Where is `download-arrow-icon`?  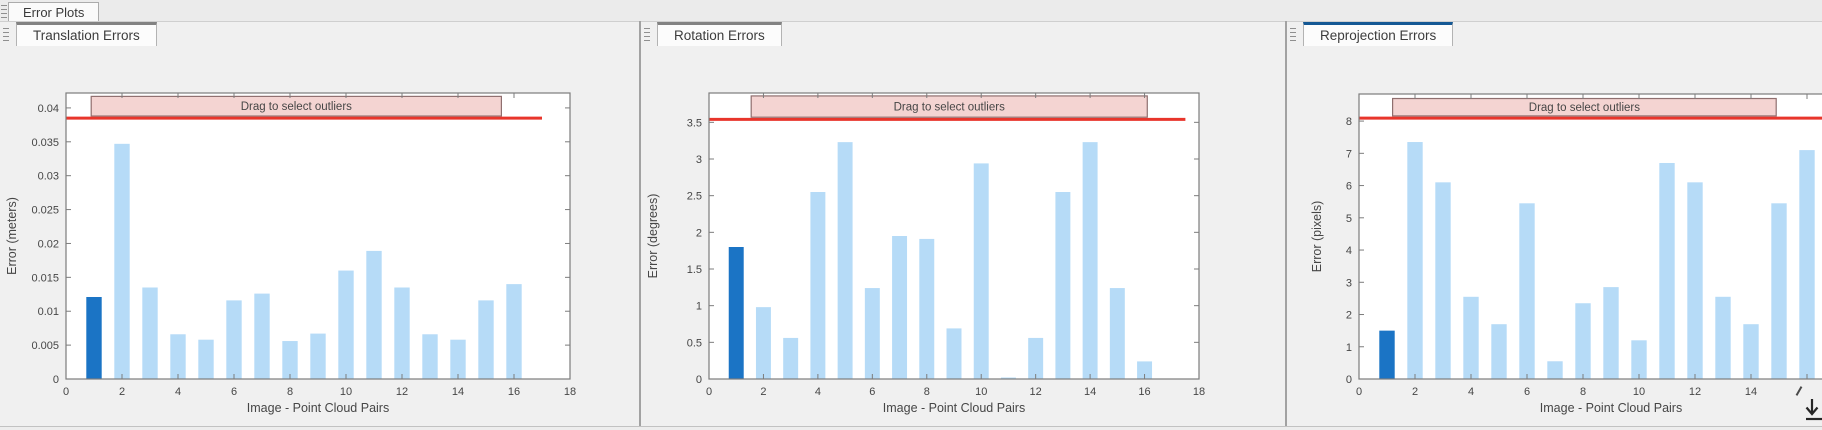
download-arrow-icon is located at coordinates (1812, 412).